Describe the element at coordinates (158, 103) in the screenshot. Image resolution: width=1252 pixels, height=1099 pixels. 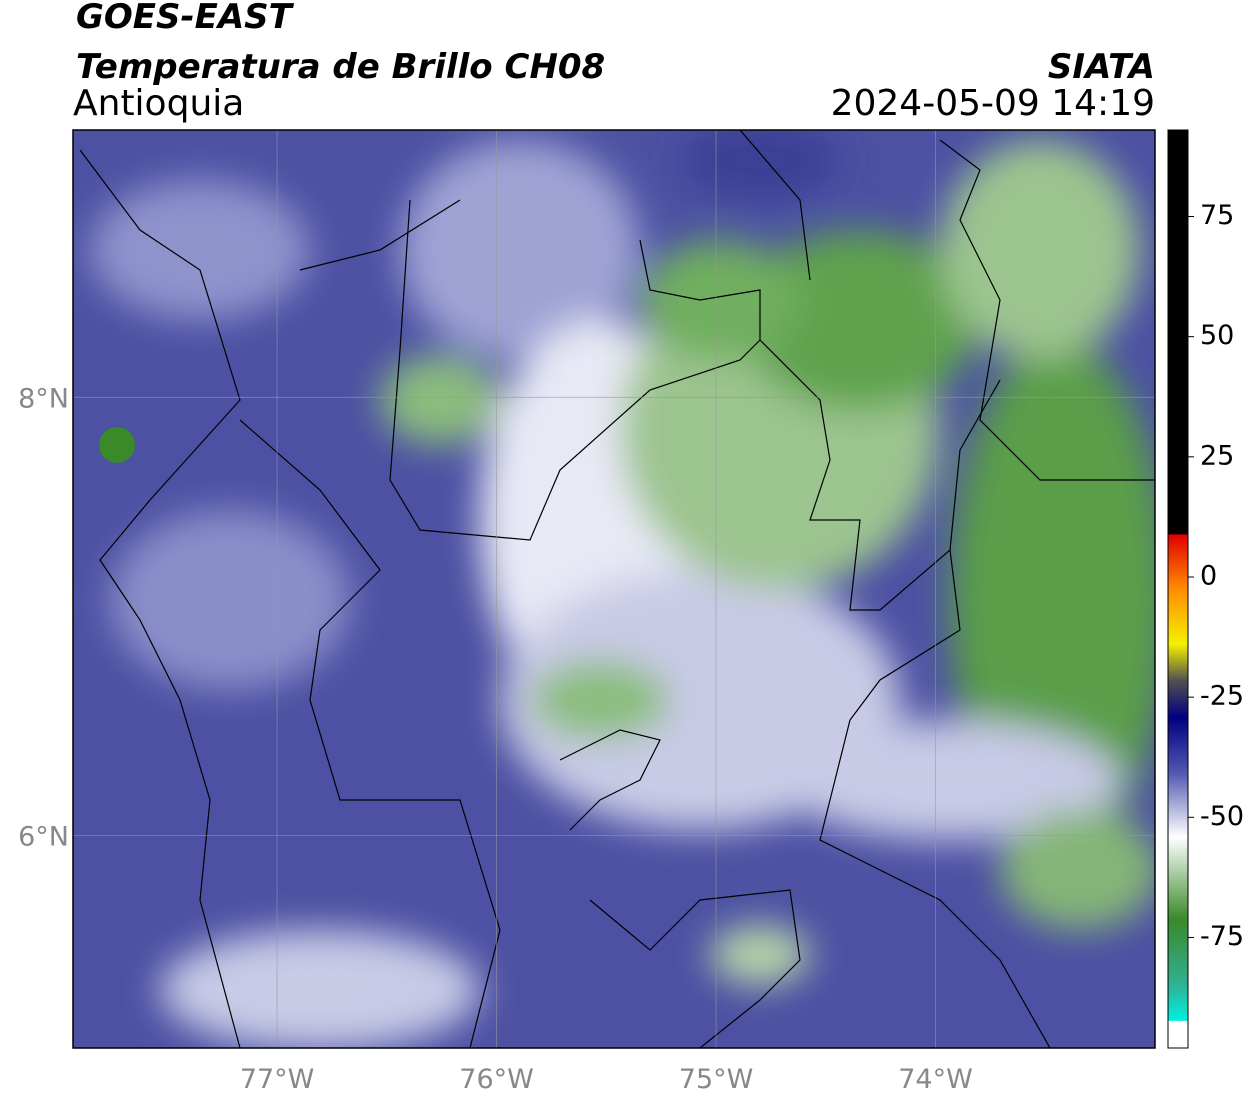
I see `region: Antioquia` at that location.